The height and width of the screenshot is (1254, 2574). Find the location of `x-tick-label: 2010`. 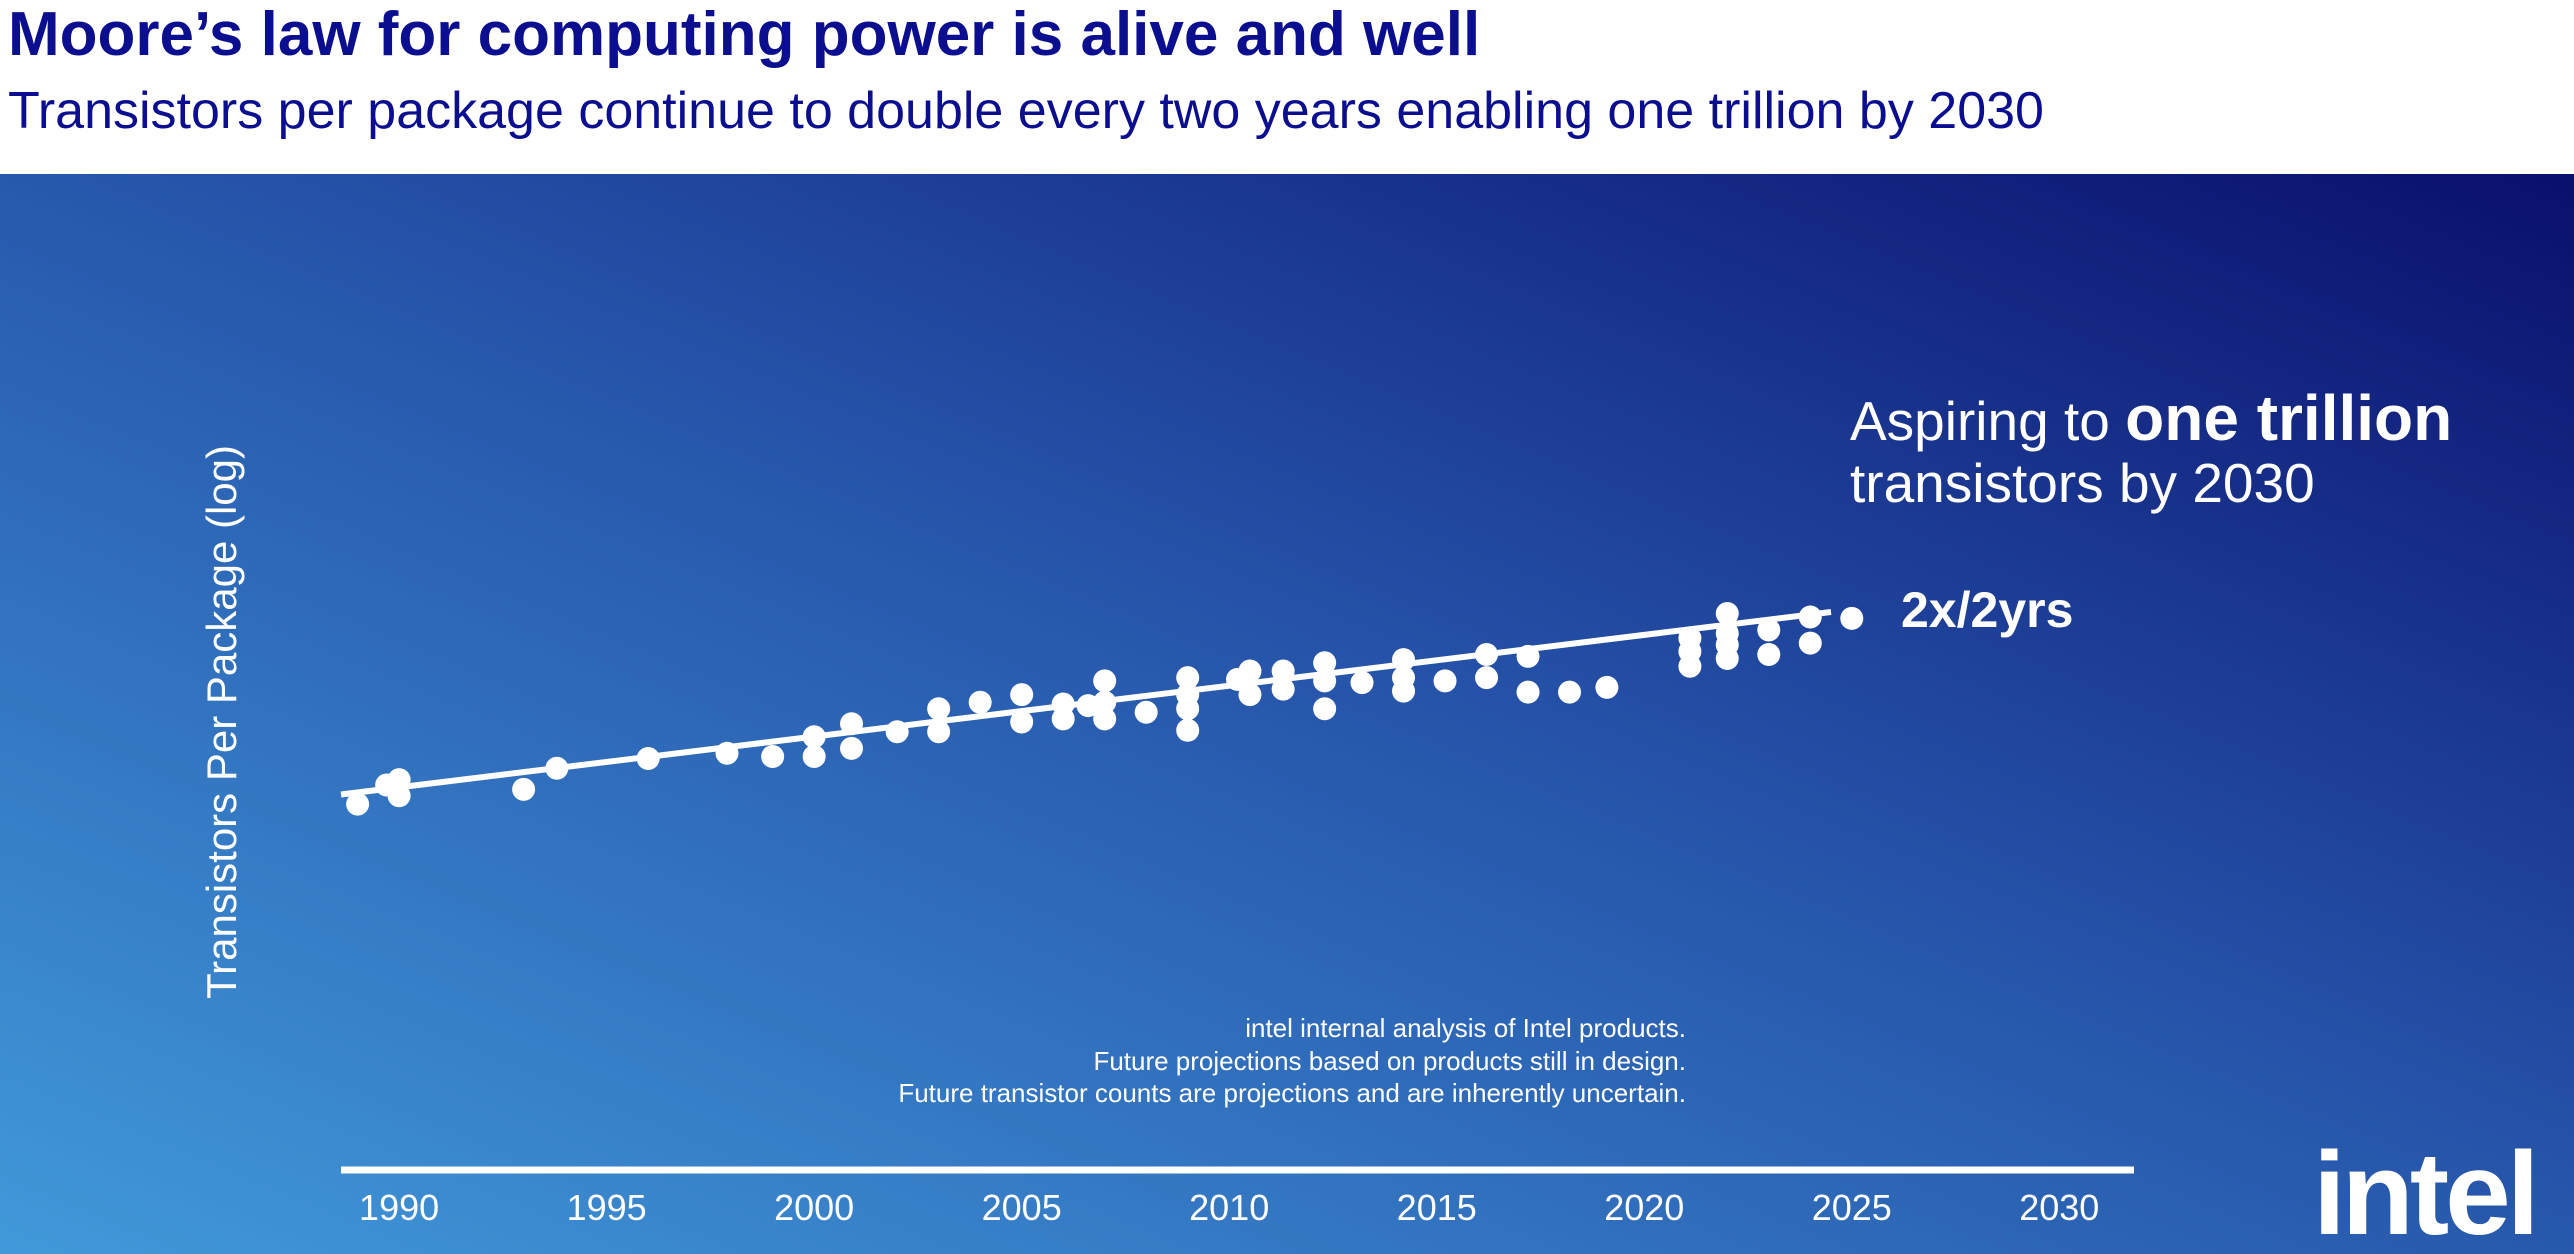

x-tick-label: 2010 is located at coordinates (1229, 1207).